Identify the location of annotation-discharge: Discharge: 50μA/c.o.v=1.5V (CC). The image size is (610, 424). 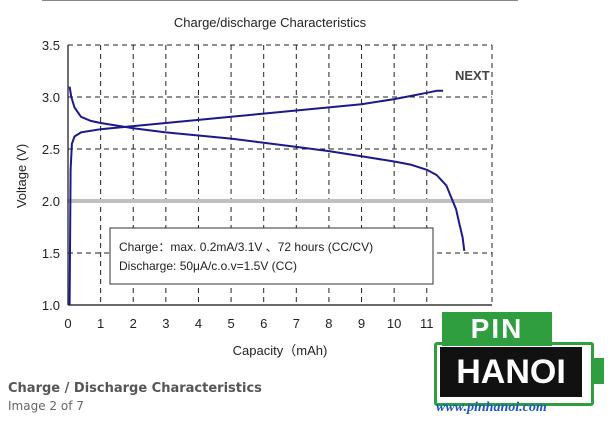
(208, 266).